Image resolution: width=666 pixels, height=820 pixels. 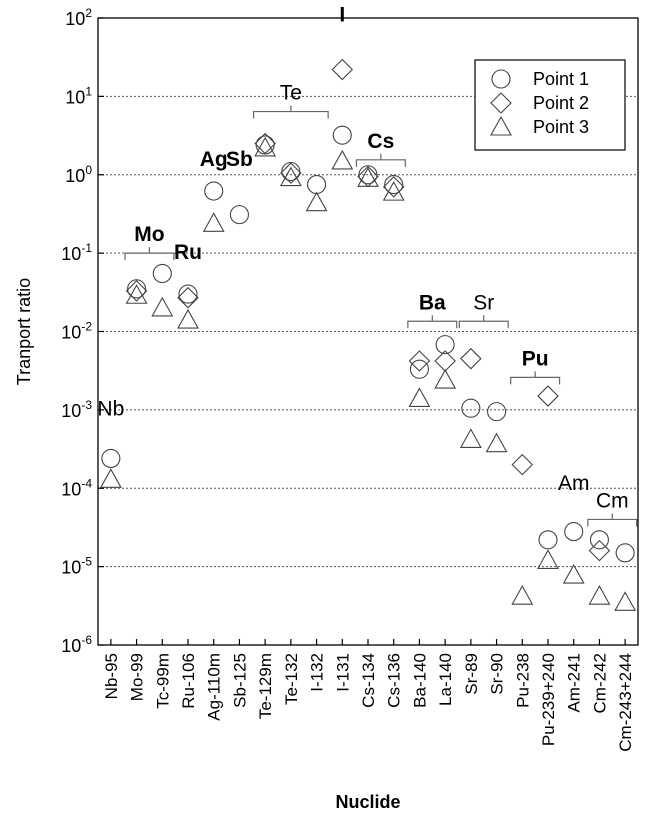 What do you see at coordinates (291, 679) in the screenshot?
I see `x-tick-label: Te-132` at bounding box center [291, 679].